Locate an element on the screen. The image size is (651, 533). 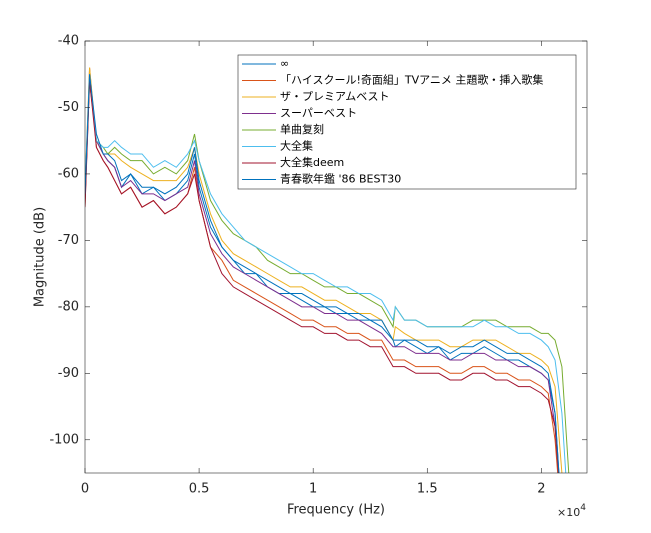
legend-label: ∞ is located at coordinates (284, 63).